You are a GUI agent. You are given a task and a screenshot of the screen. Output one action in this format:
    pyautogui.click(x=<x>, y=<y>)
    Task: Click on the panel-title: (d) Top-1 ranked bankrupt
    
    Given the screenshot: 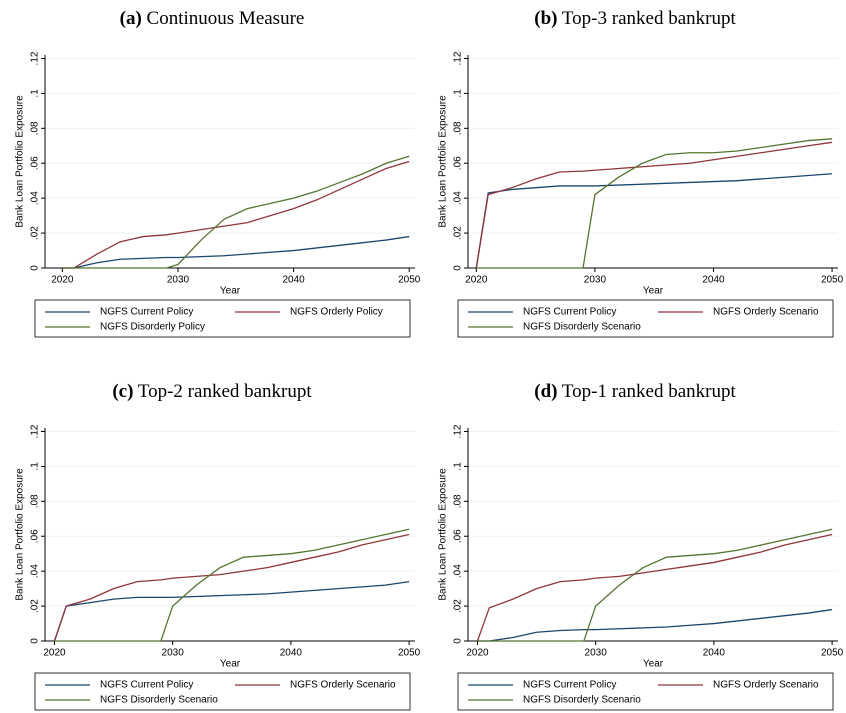 What is the action you would take?
    pyautogui.click(x=635, y=391)
    